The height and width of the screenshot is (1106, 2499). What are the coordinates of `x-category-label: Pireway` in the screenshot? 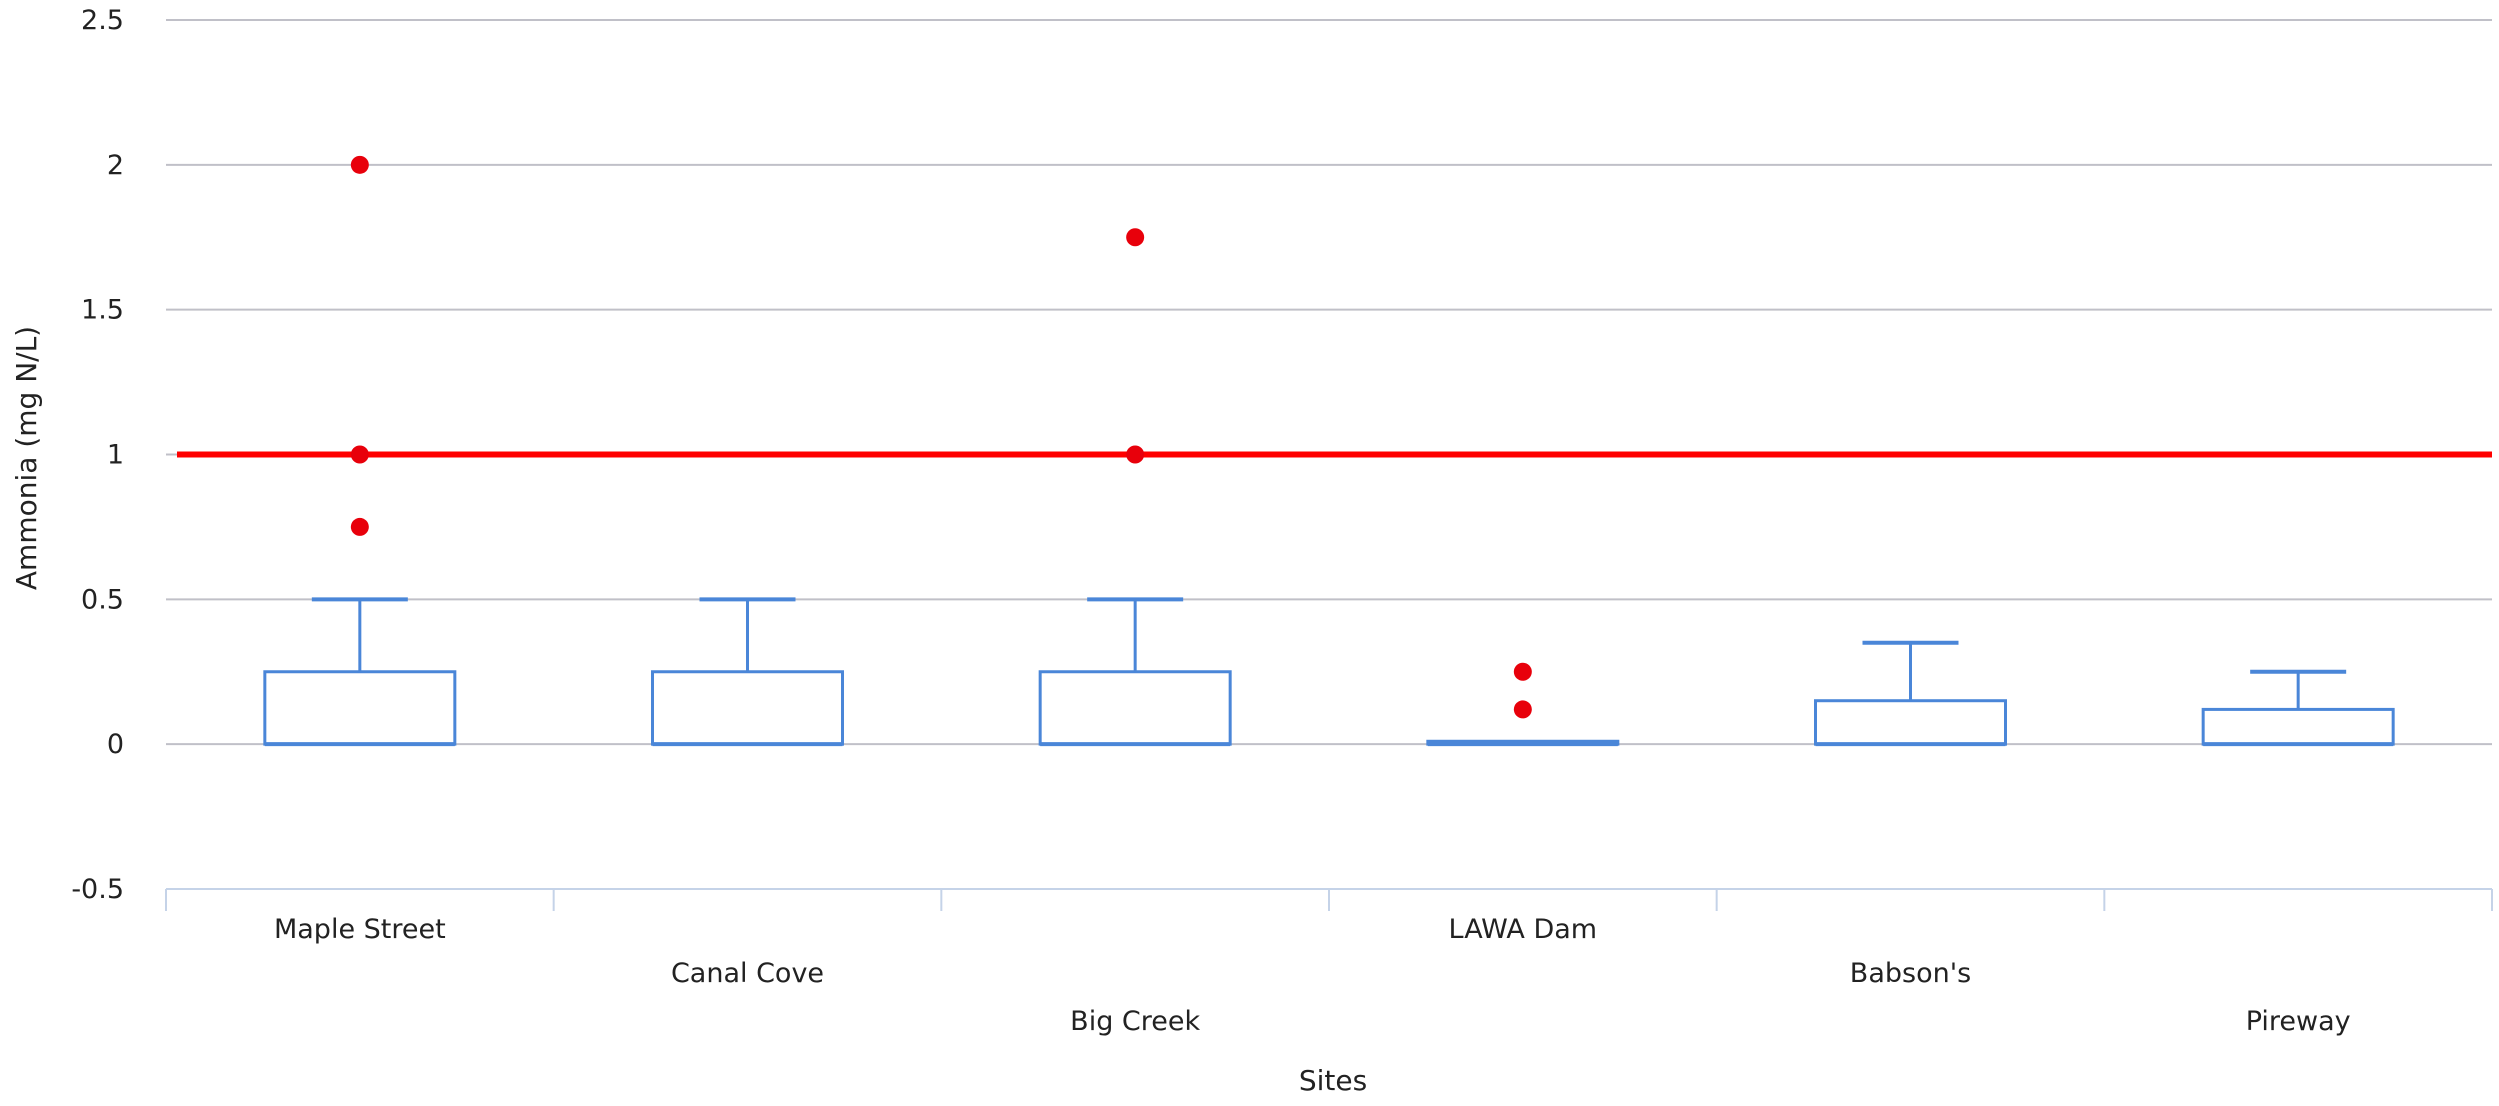 It's located at (2298, 1021).